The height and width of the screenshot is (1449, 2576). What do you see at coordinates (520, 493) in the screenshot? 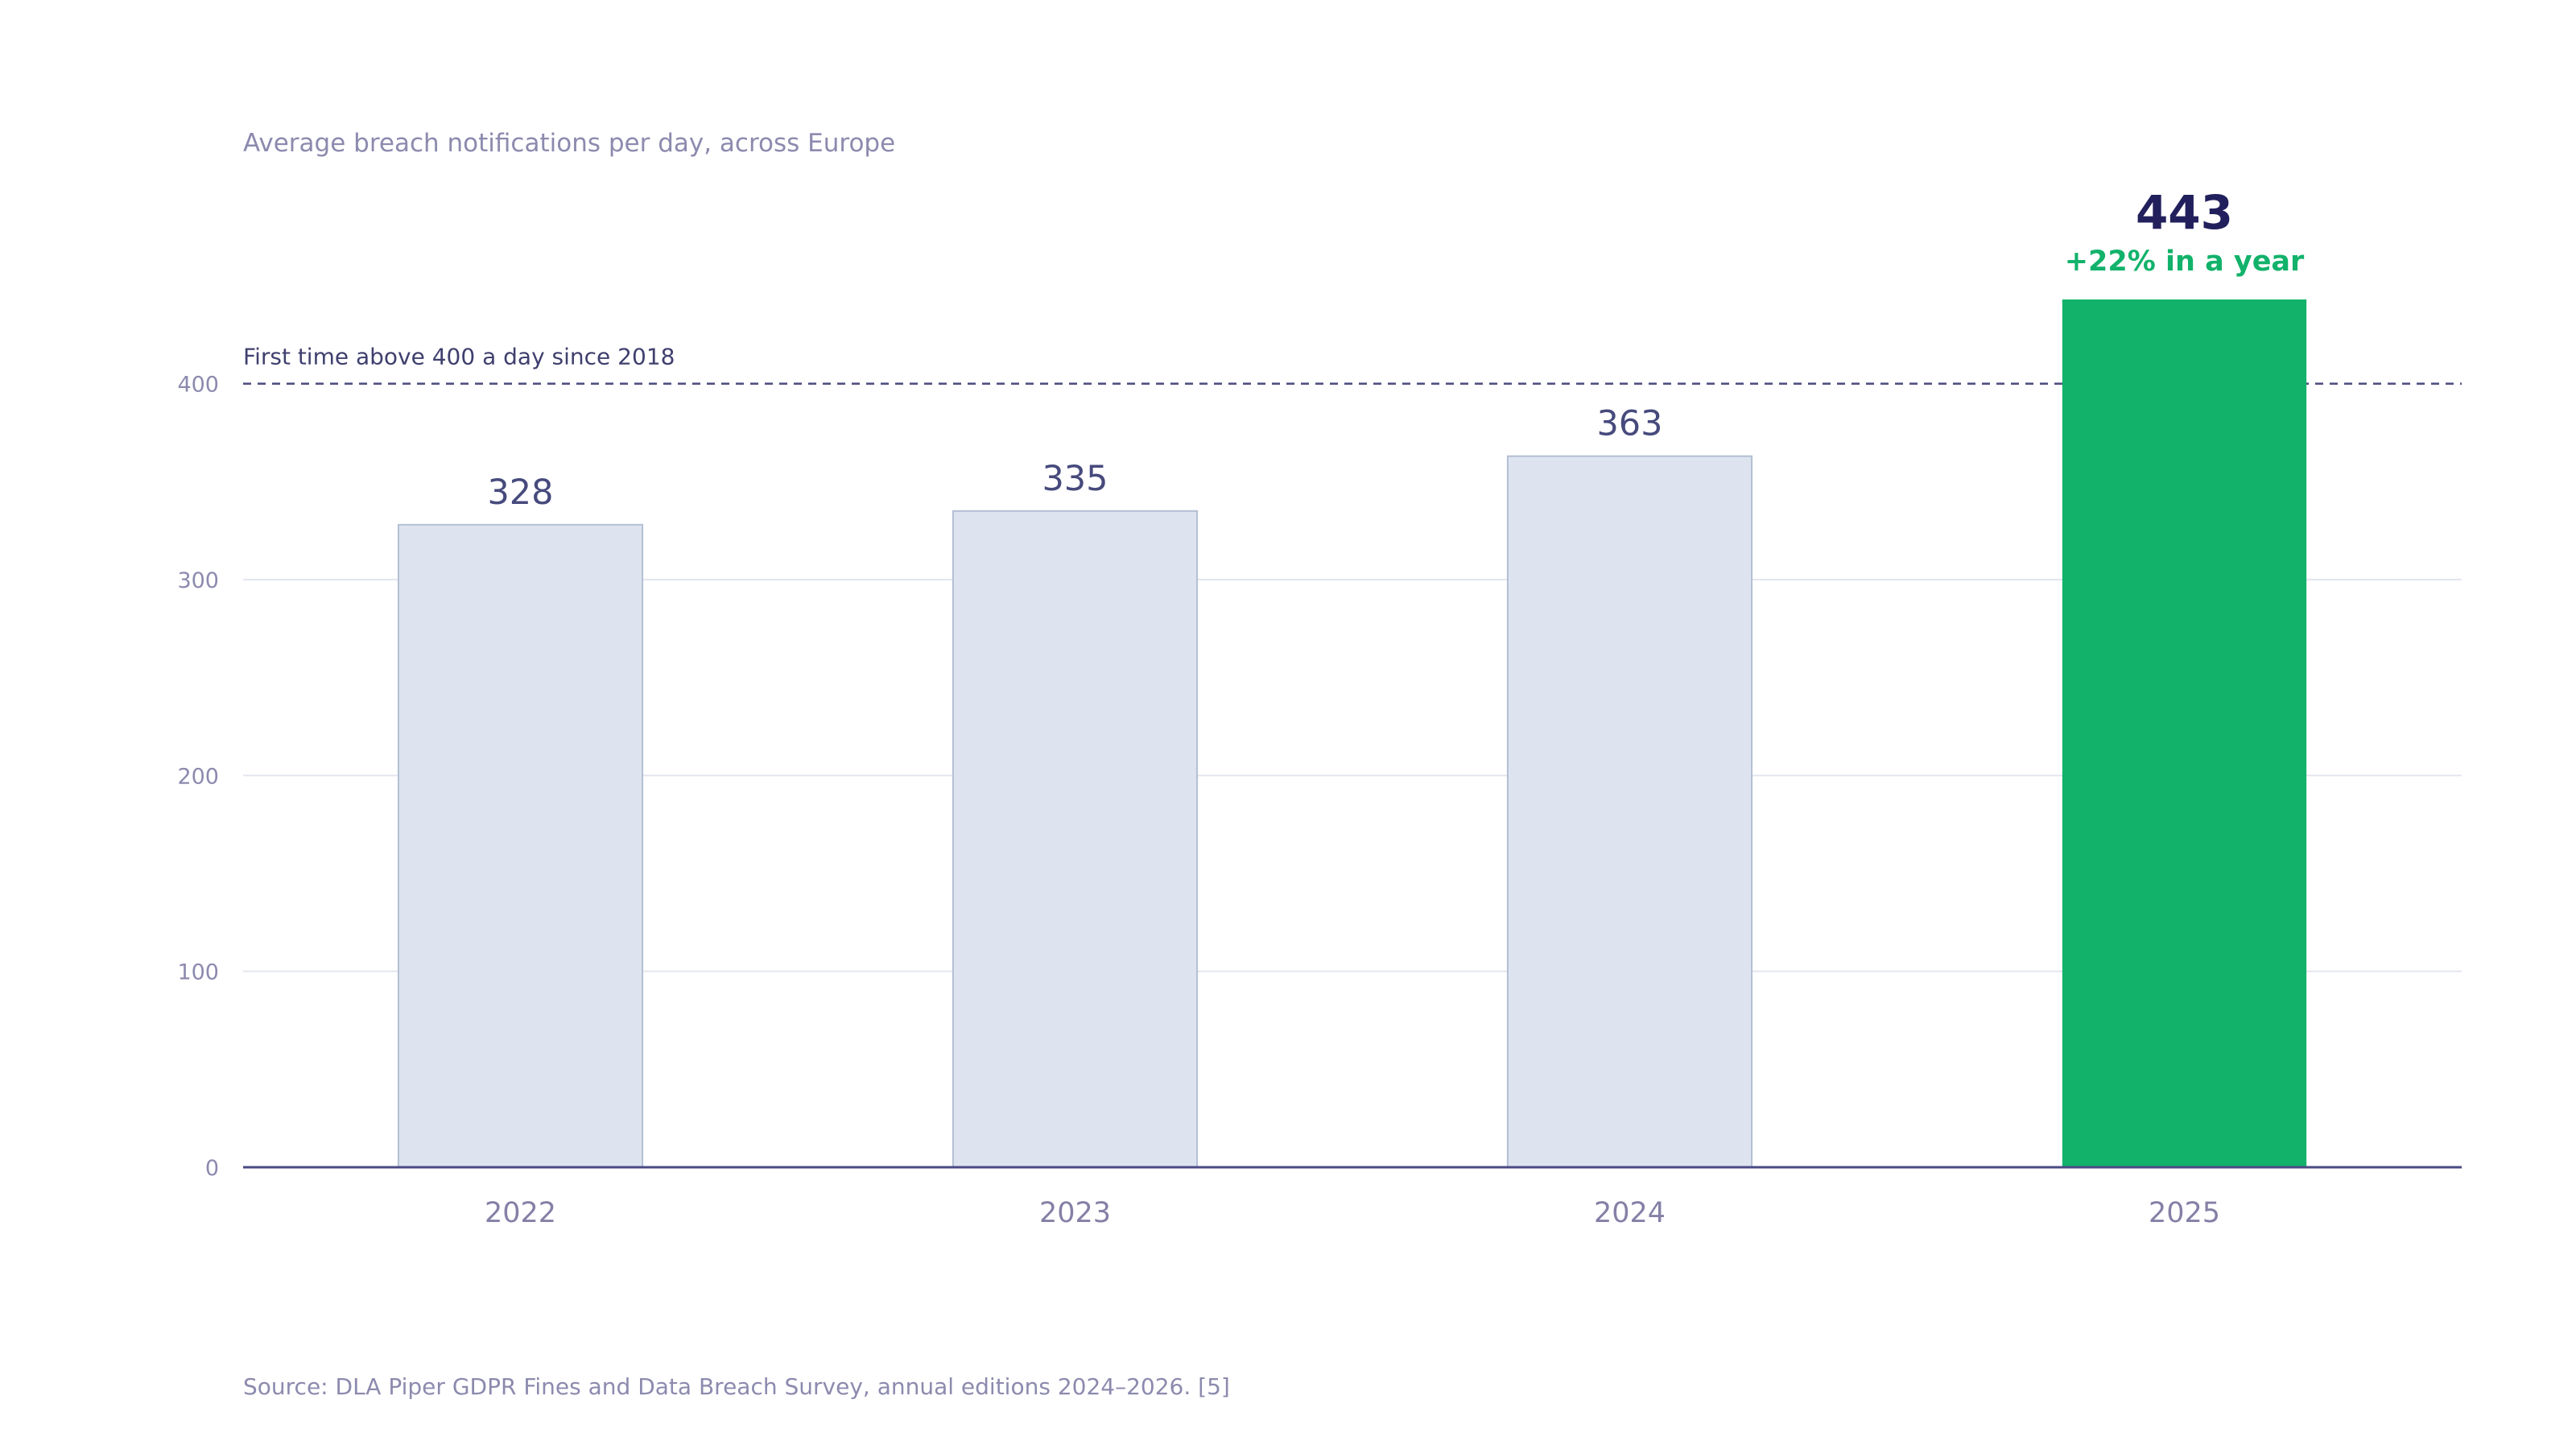
I see `bar-value-label: 328` at bounding box center [520, 493].